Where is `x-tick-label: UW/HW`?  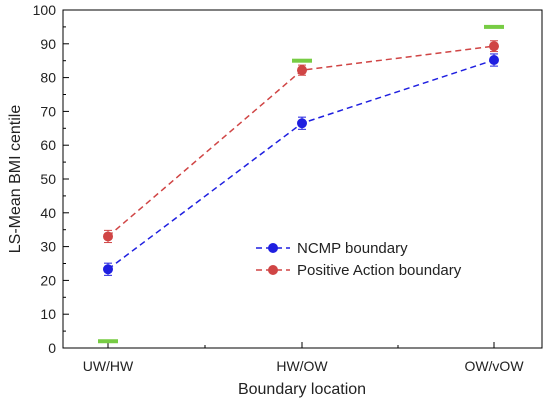
x-tick-label: UW/HW is located at coordinates (108, 366).